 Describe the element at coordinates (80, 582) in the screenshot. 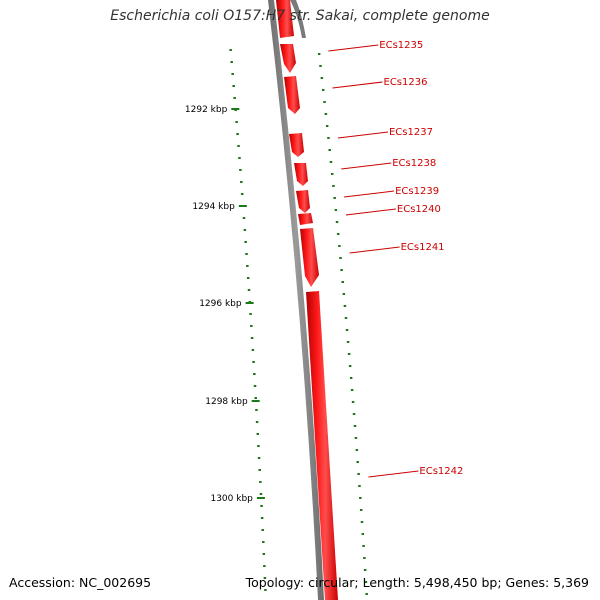

I see `accession-text: Accession: NC_002695` at that location.